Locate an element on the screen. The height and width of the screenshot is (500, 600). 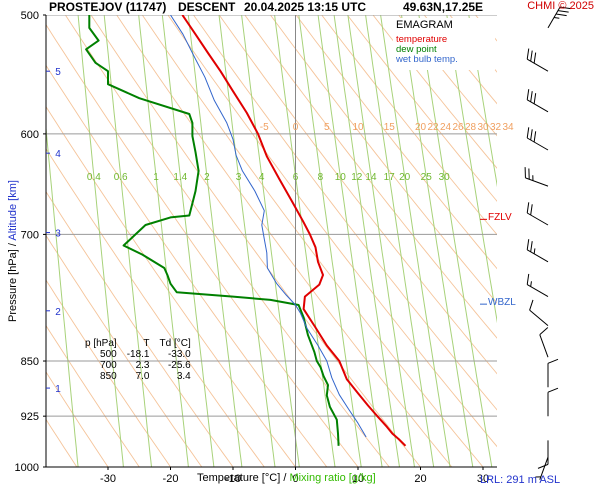
pressure-tick-label: 700 is located at coordinates (30, 235).